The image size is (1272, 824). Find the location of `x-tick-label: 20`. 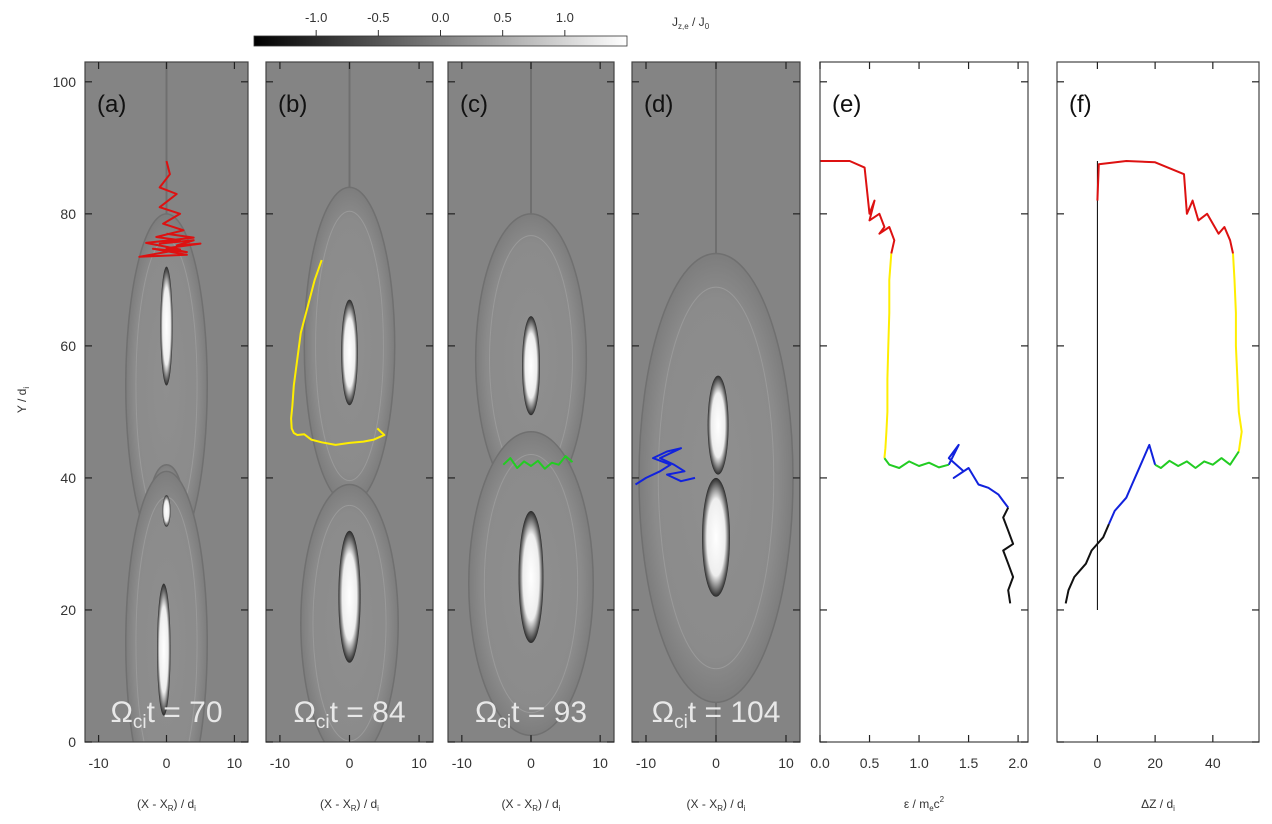

x-tick-label: 20 is located at coordinates (1155, 763).